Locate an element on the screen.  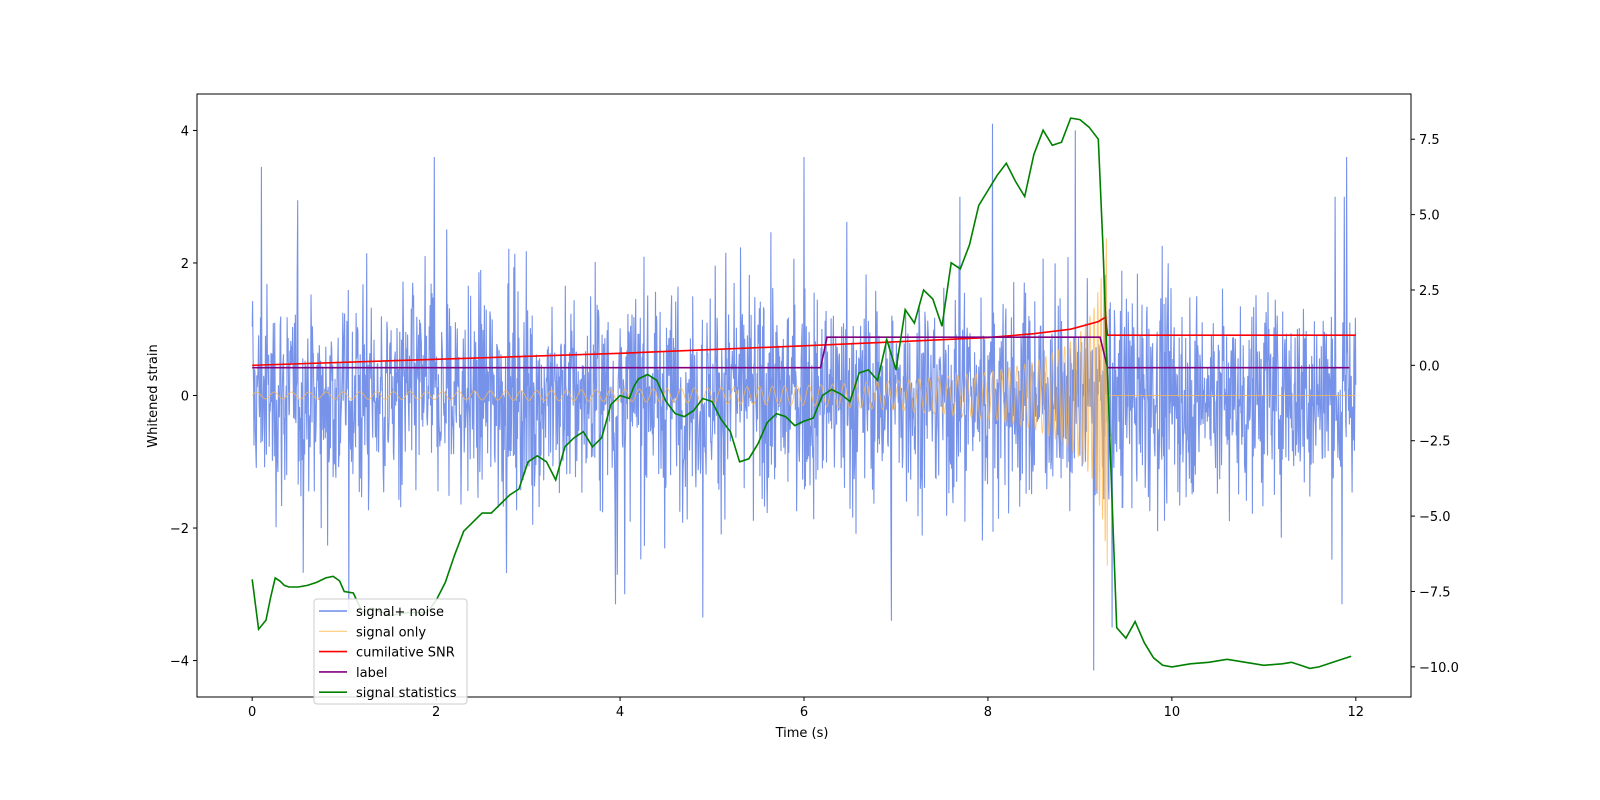
y2-tick-label: −2.5 is located at coordinates (1435, 442).